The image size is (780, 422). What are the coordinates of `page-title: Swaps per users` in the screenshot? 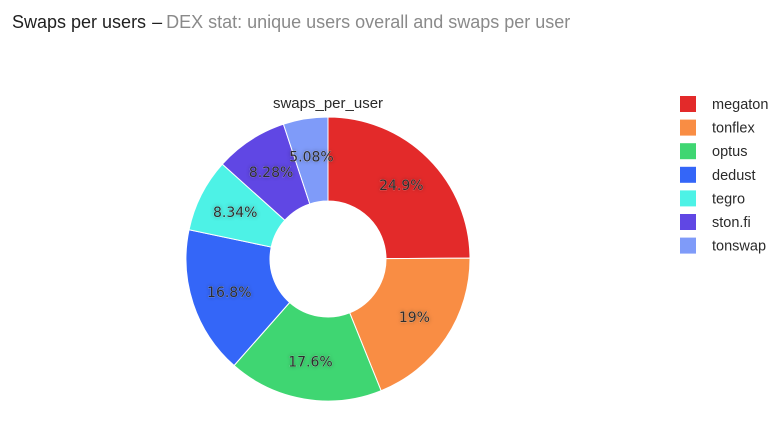 It's located at (79, 22).